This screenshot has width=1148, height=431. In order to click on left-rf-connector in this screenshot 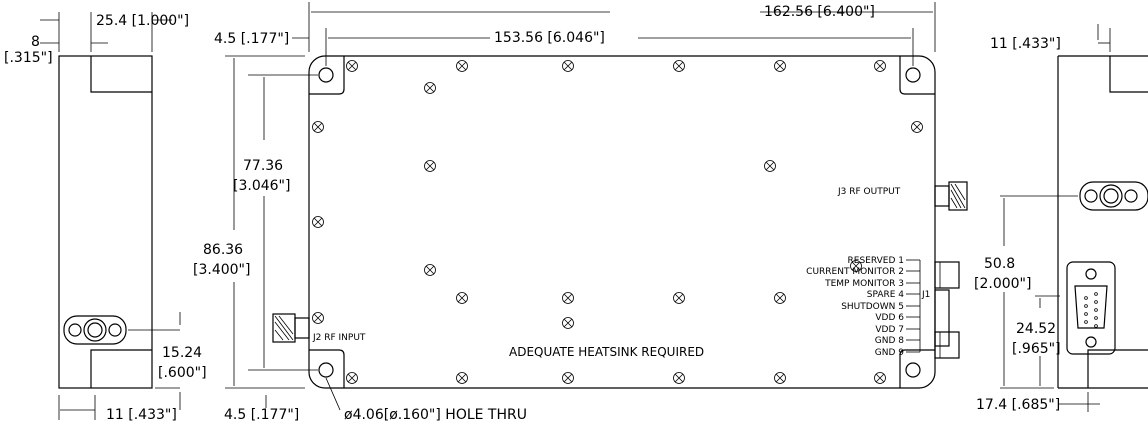, I will do `click(95, 330)`.